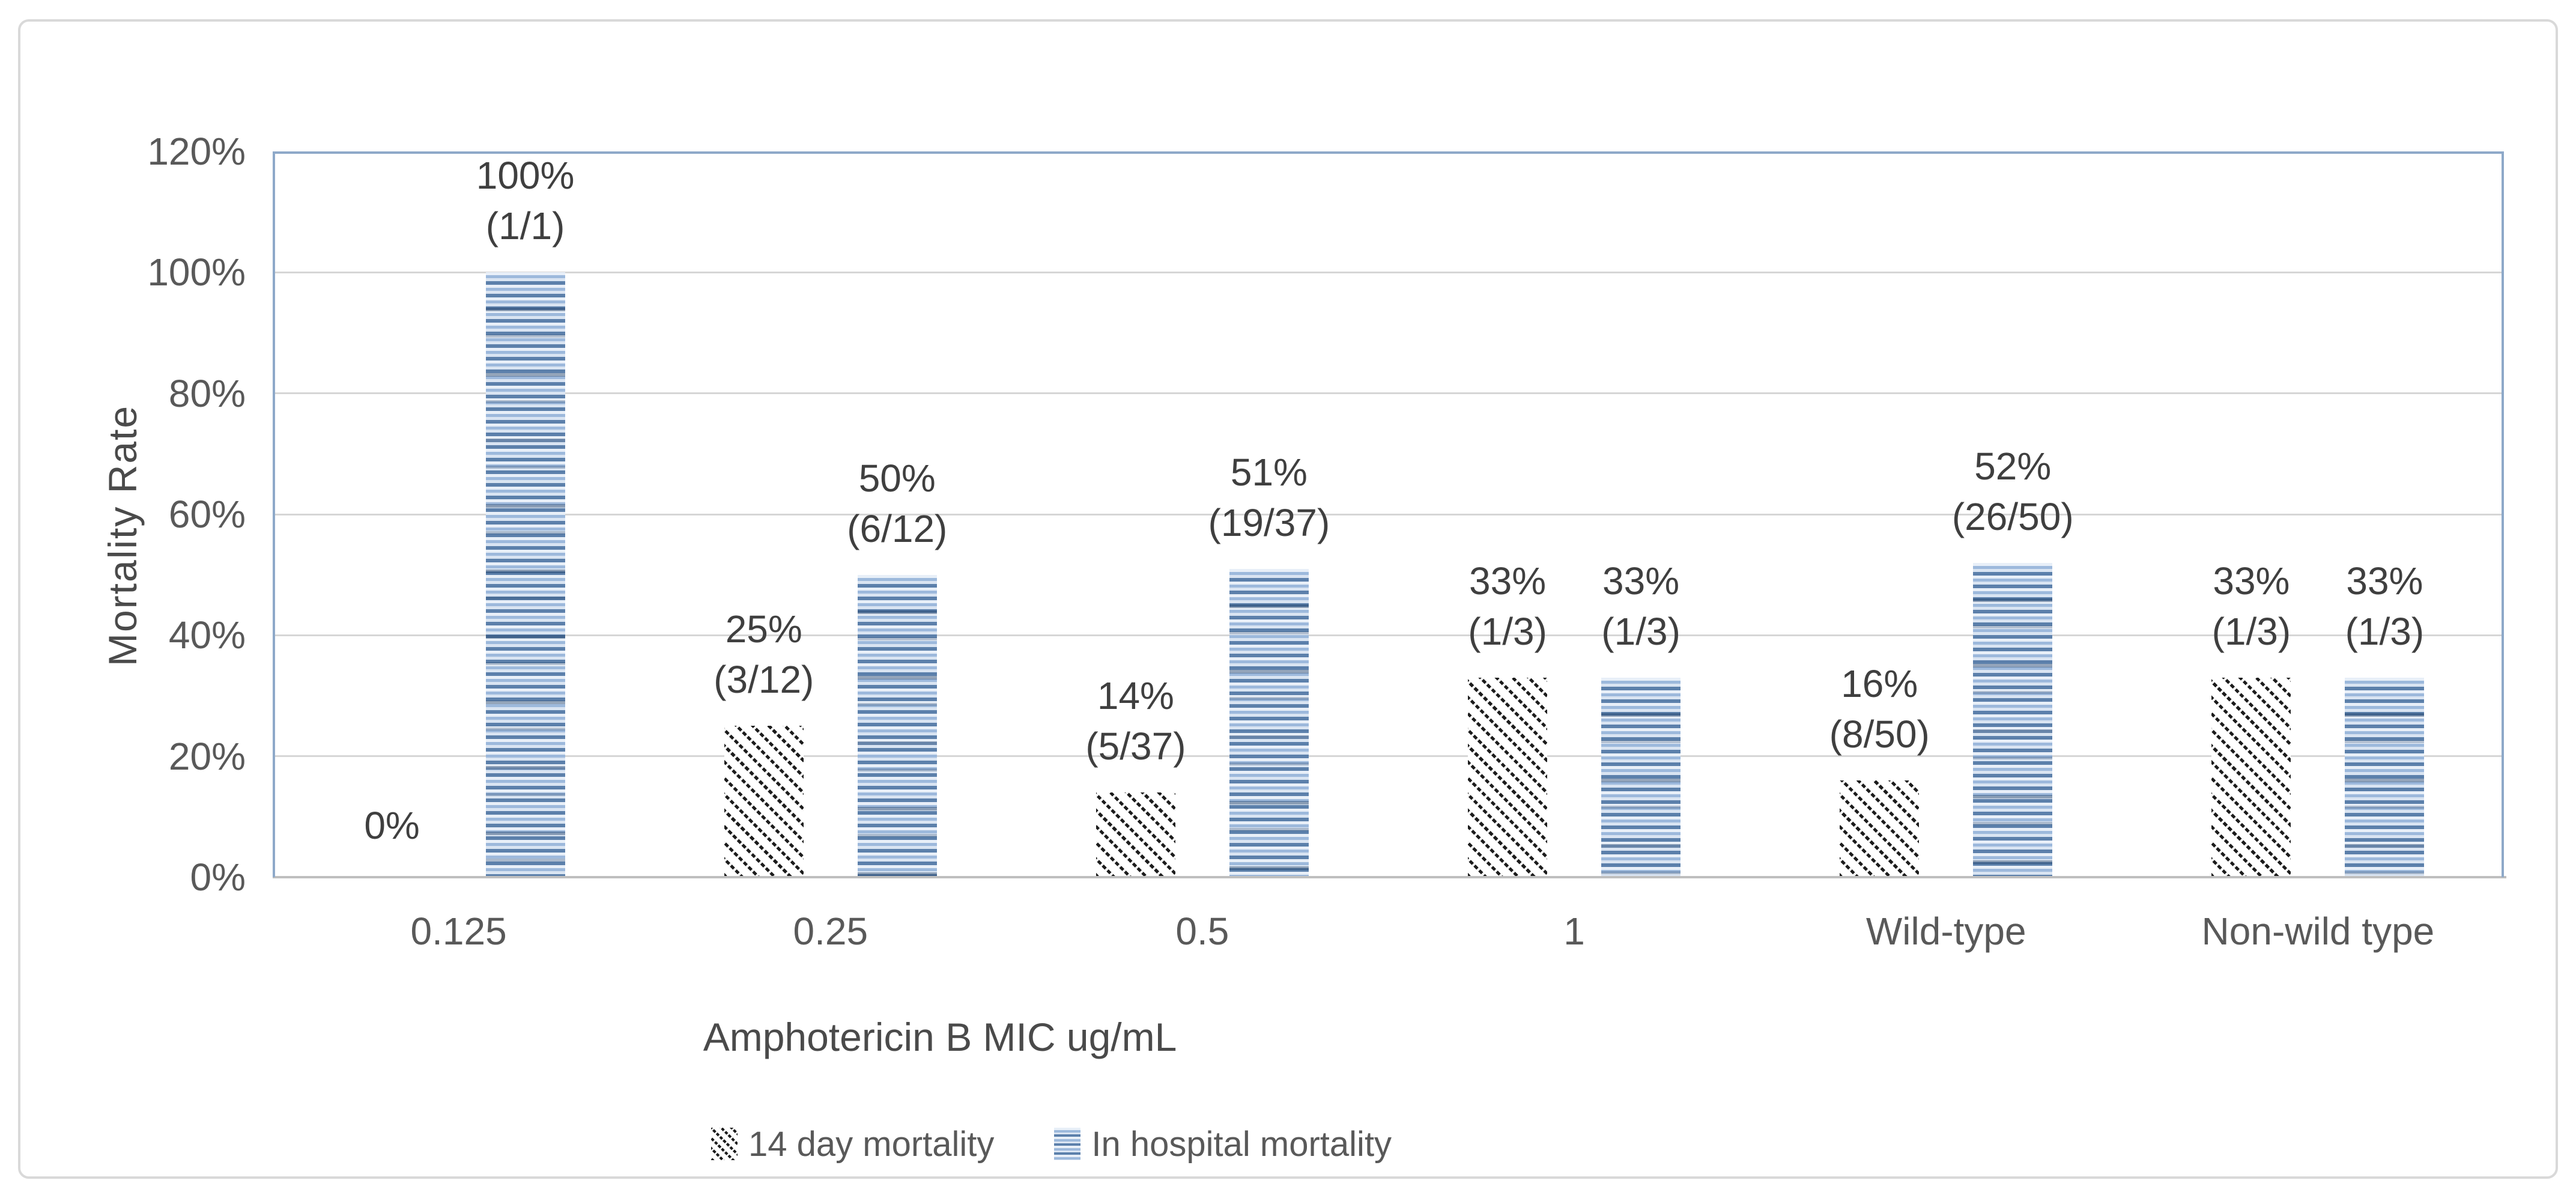 Image resolution: width=2576 pixels, height=1198 pixels. I want to click on legend-label: 14 day mortality, so click(871, 1144).